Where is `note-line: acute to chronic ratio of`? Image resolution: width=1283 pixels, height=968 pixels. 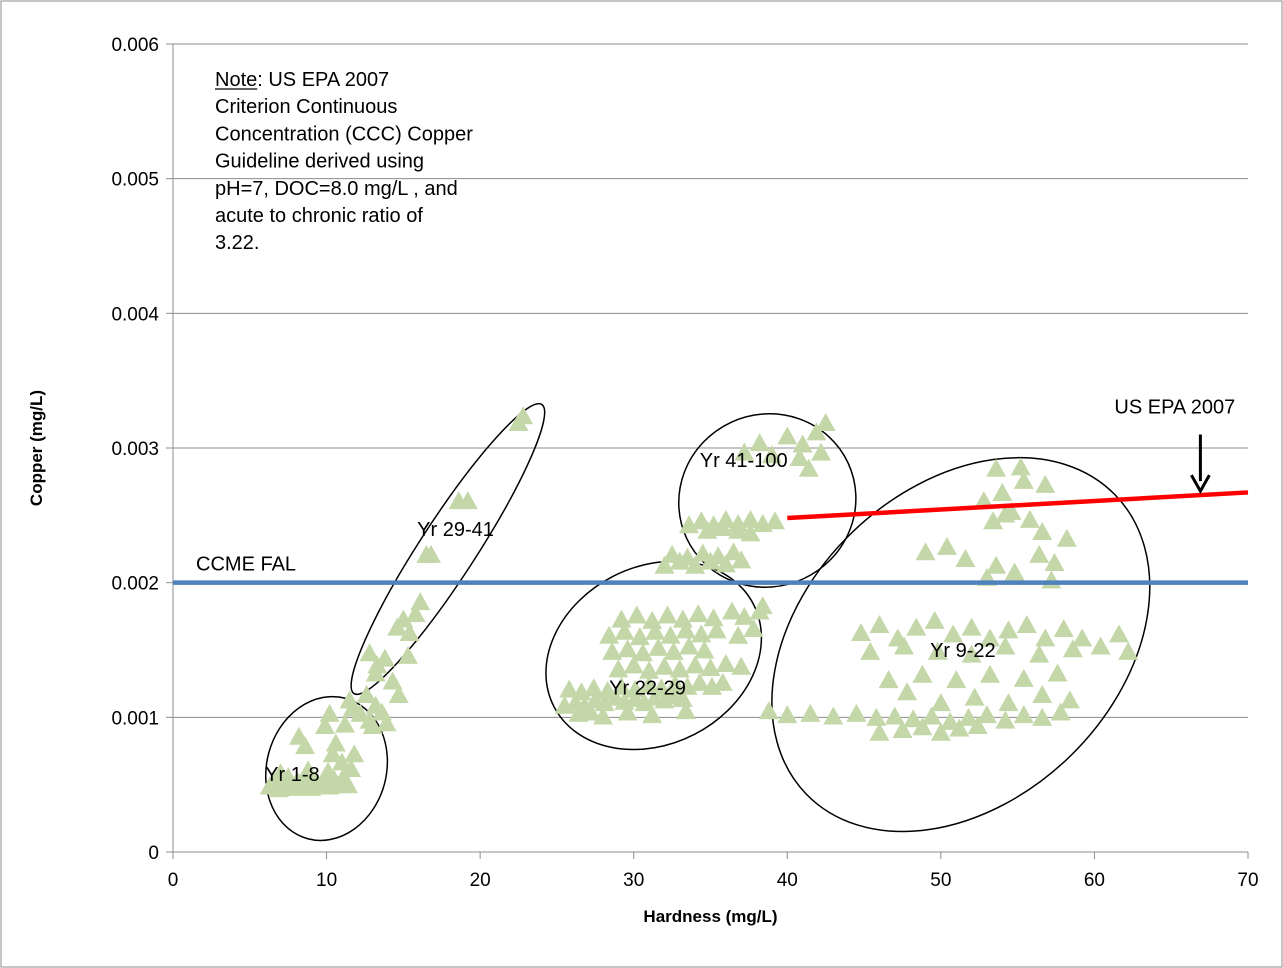 note-line: acute to chronic ratio of is located at coordinates (319, 216).